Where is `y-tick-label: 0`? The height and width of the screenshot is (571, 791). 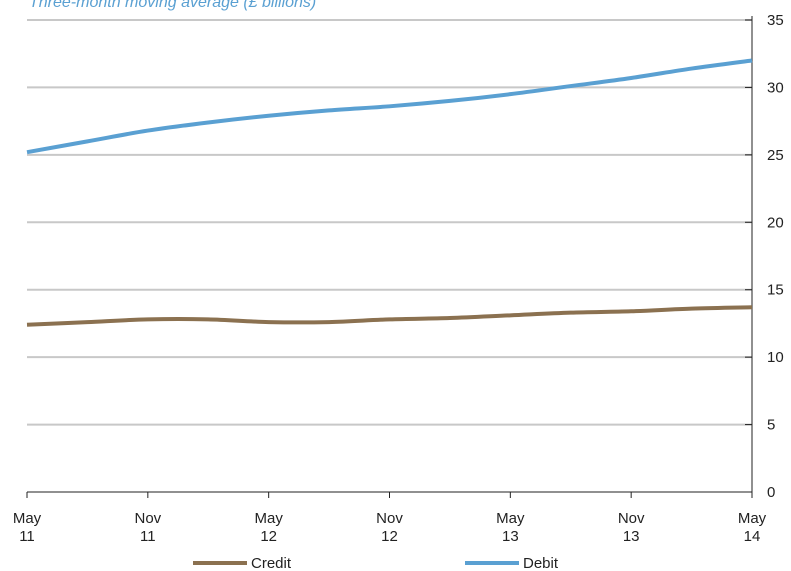 y-tick-label: 0 is located at coordinates (771, 492).